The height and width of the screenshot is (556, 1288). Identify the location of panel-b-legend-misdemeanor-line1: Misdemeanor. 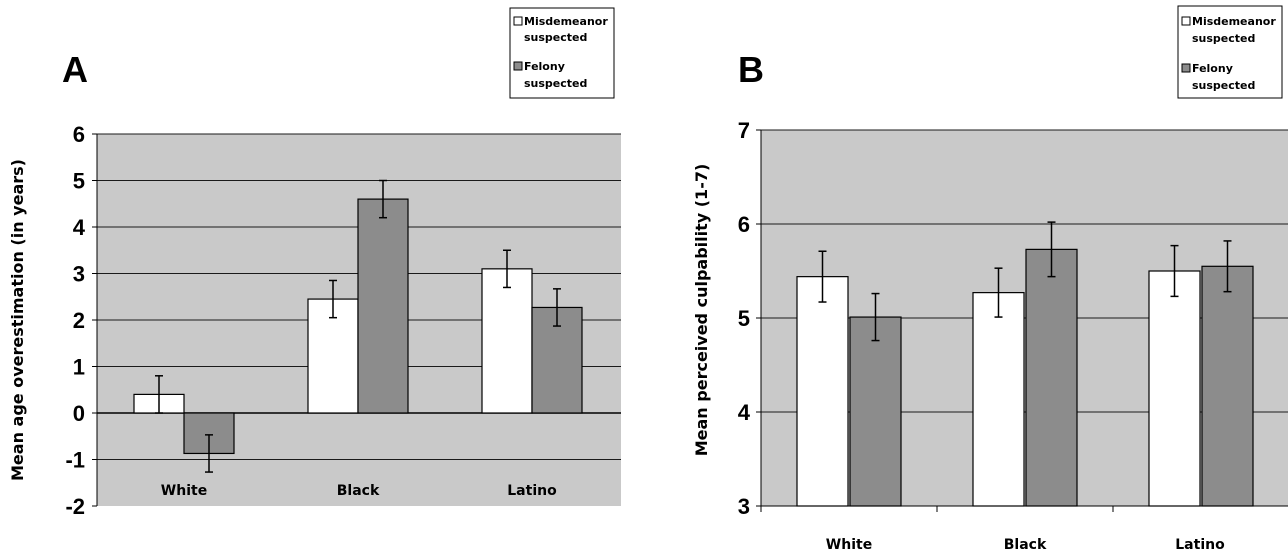
(1234, 21).